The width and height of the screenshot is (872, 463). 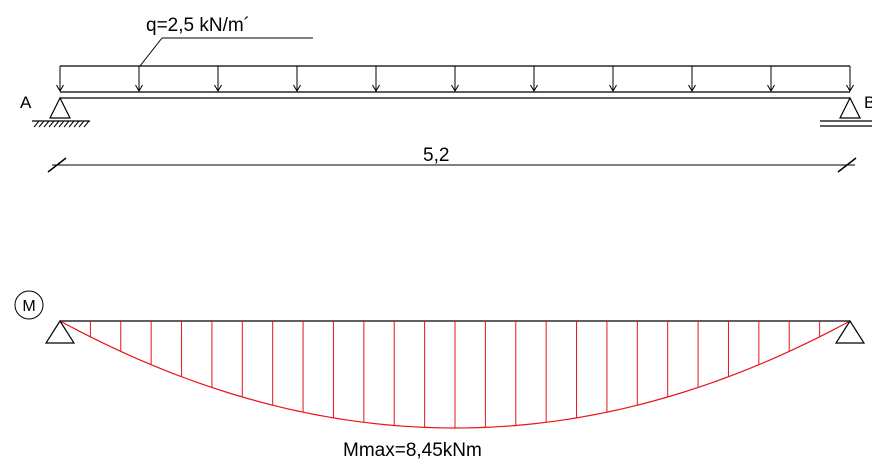 I want to click on moment-support-right-icon, so click(x=850, y=331).